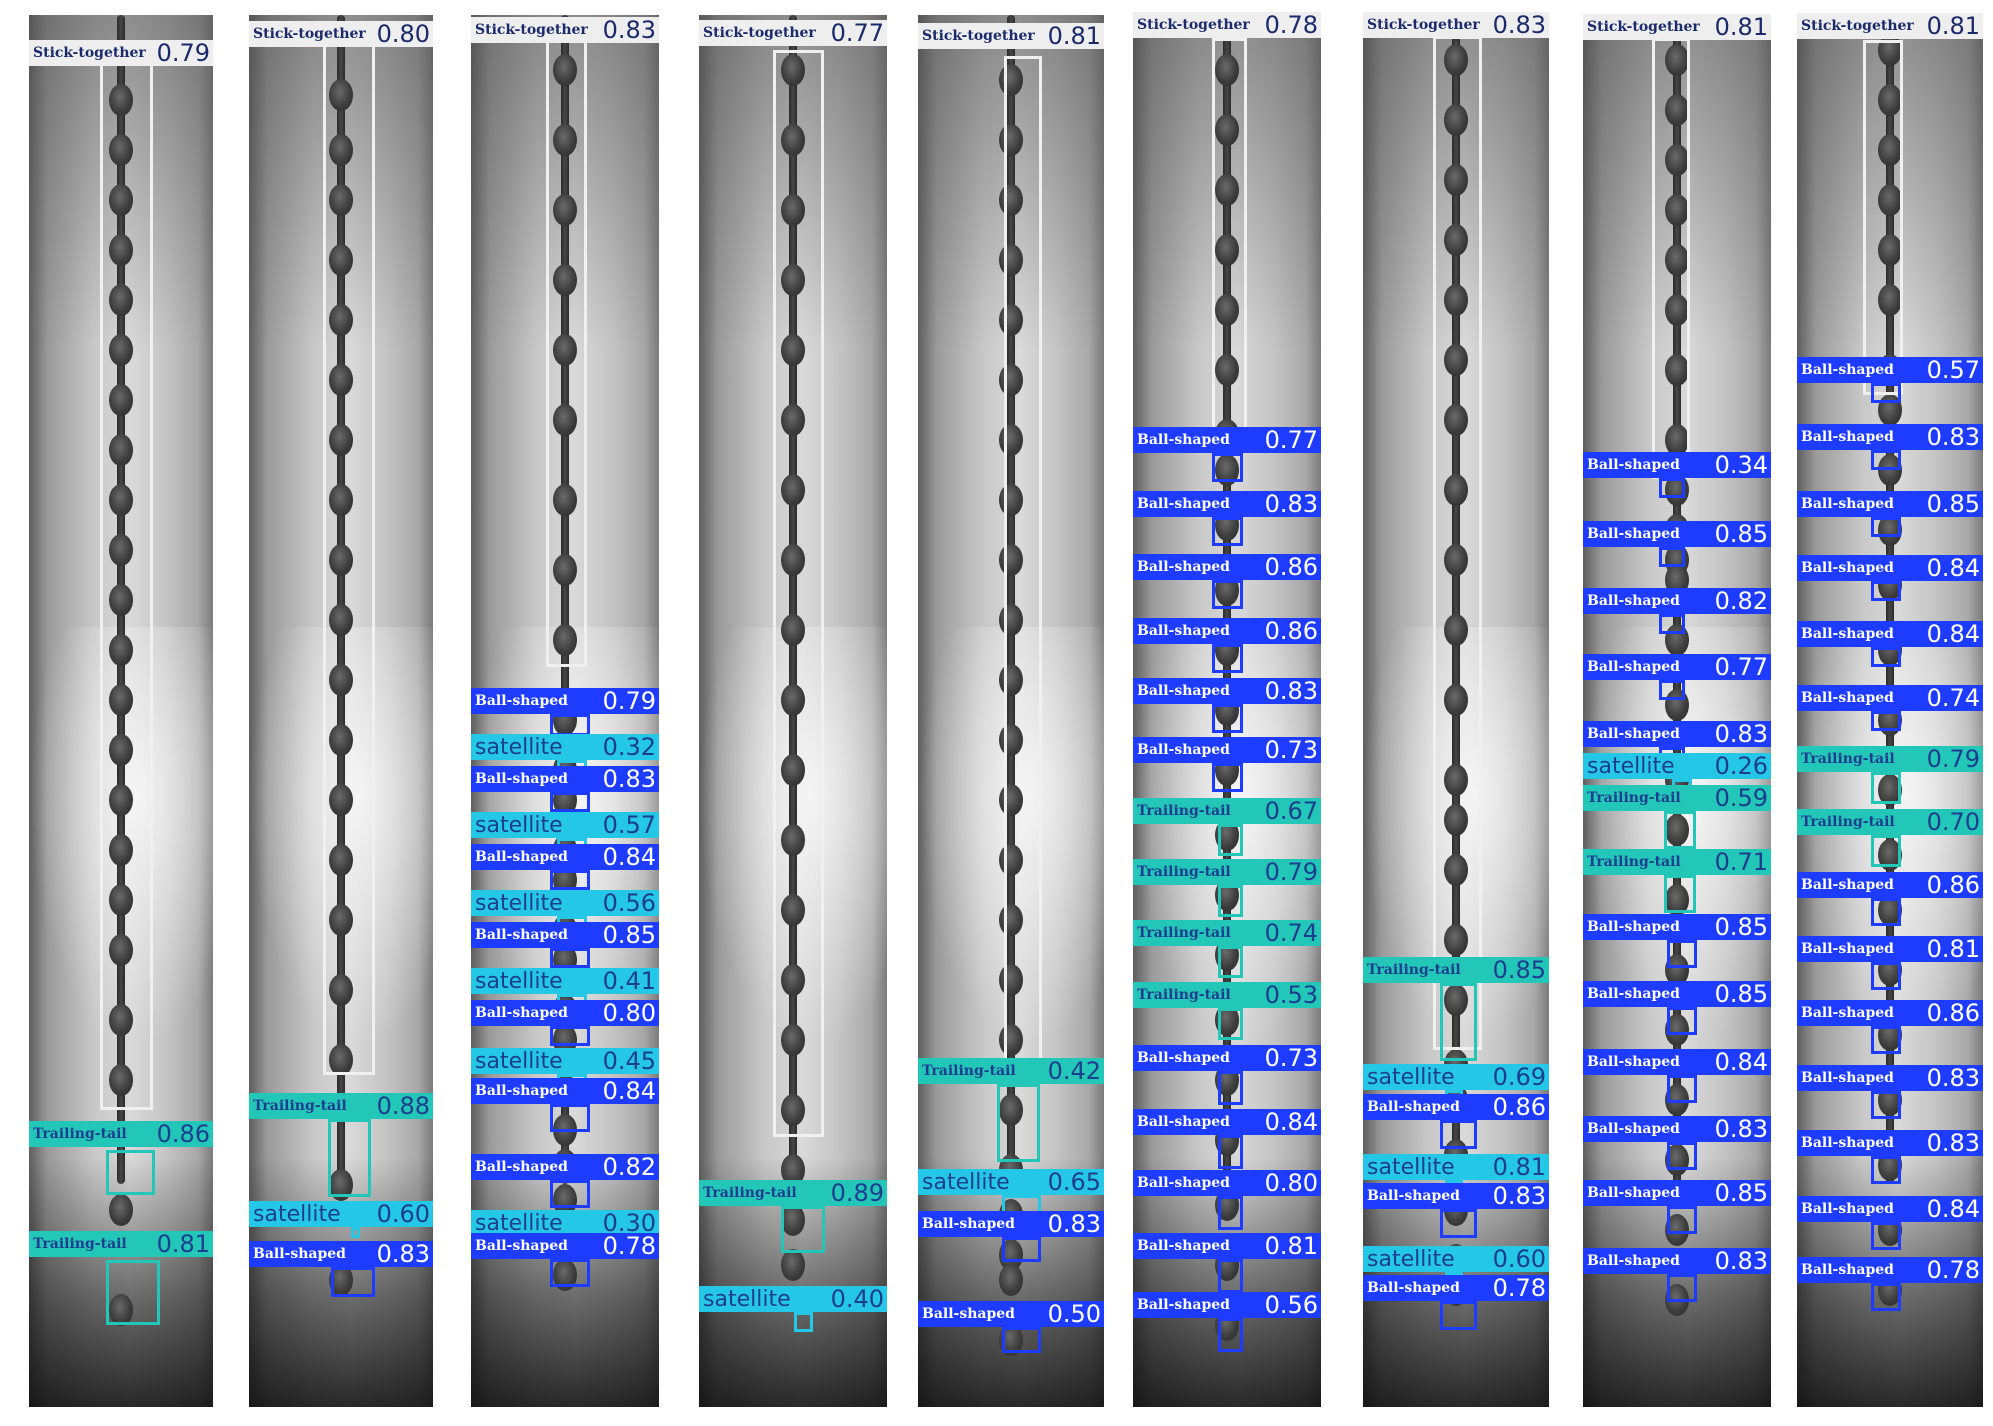 The height and width of the screenshot is (1426, 1993). What do you see at coordinates (1519, 1259) in the screenshot?
I see `confidence-score: 0.60` at bounding box center [1519, 1259].